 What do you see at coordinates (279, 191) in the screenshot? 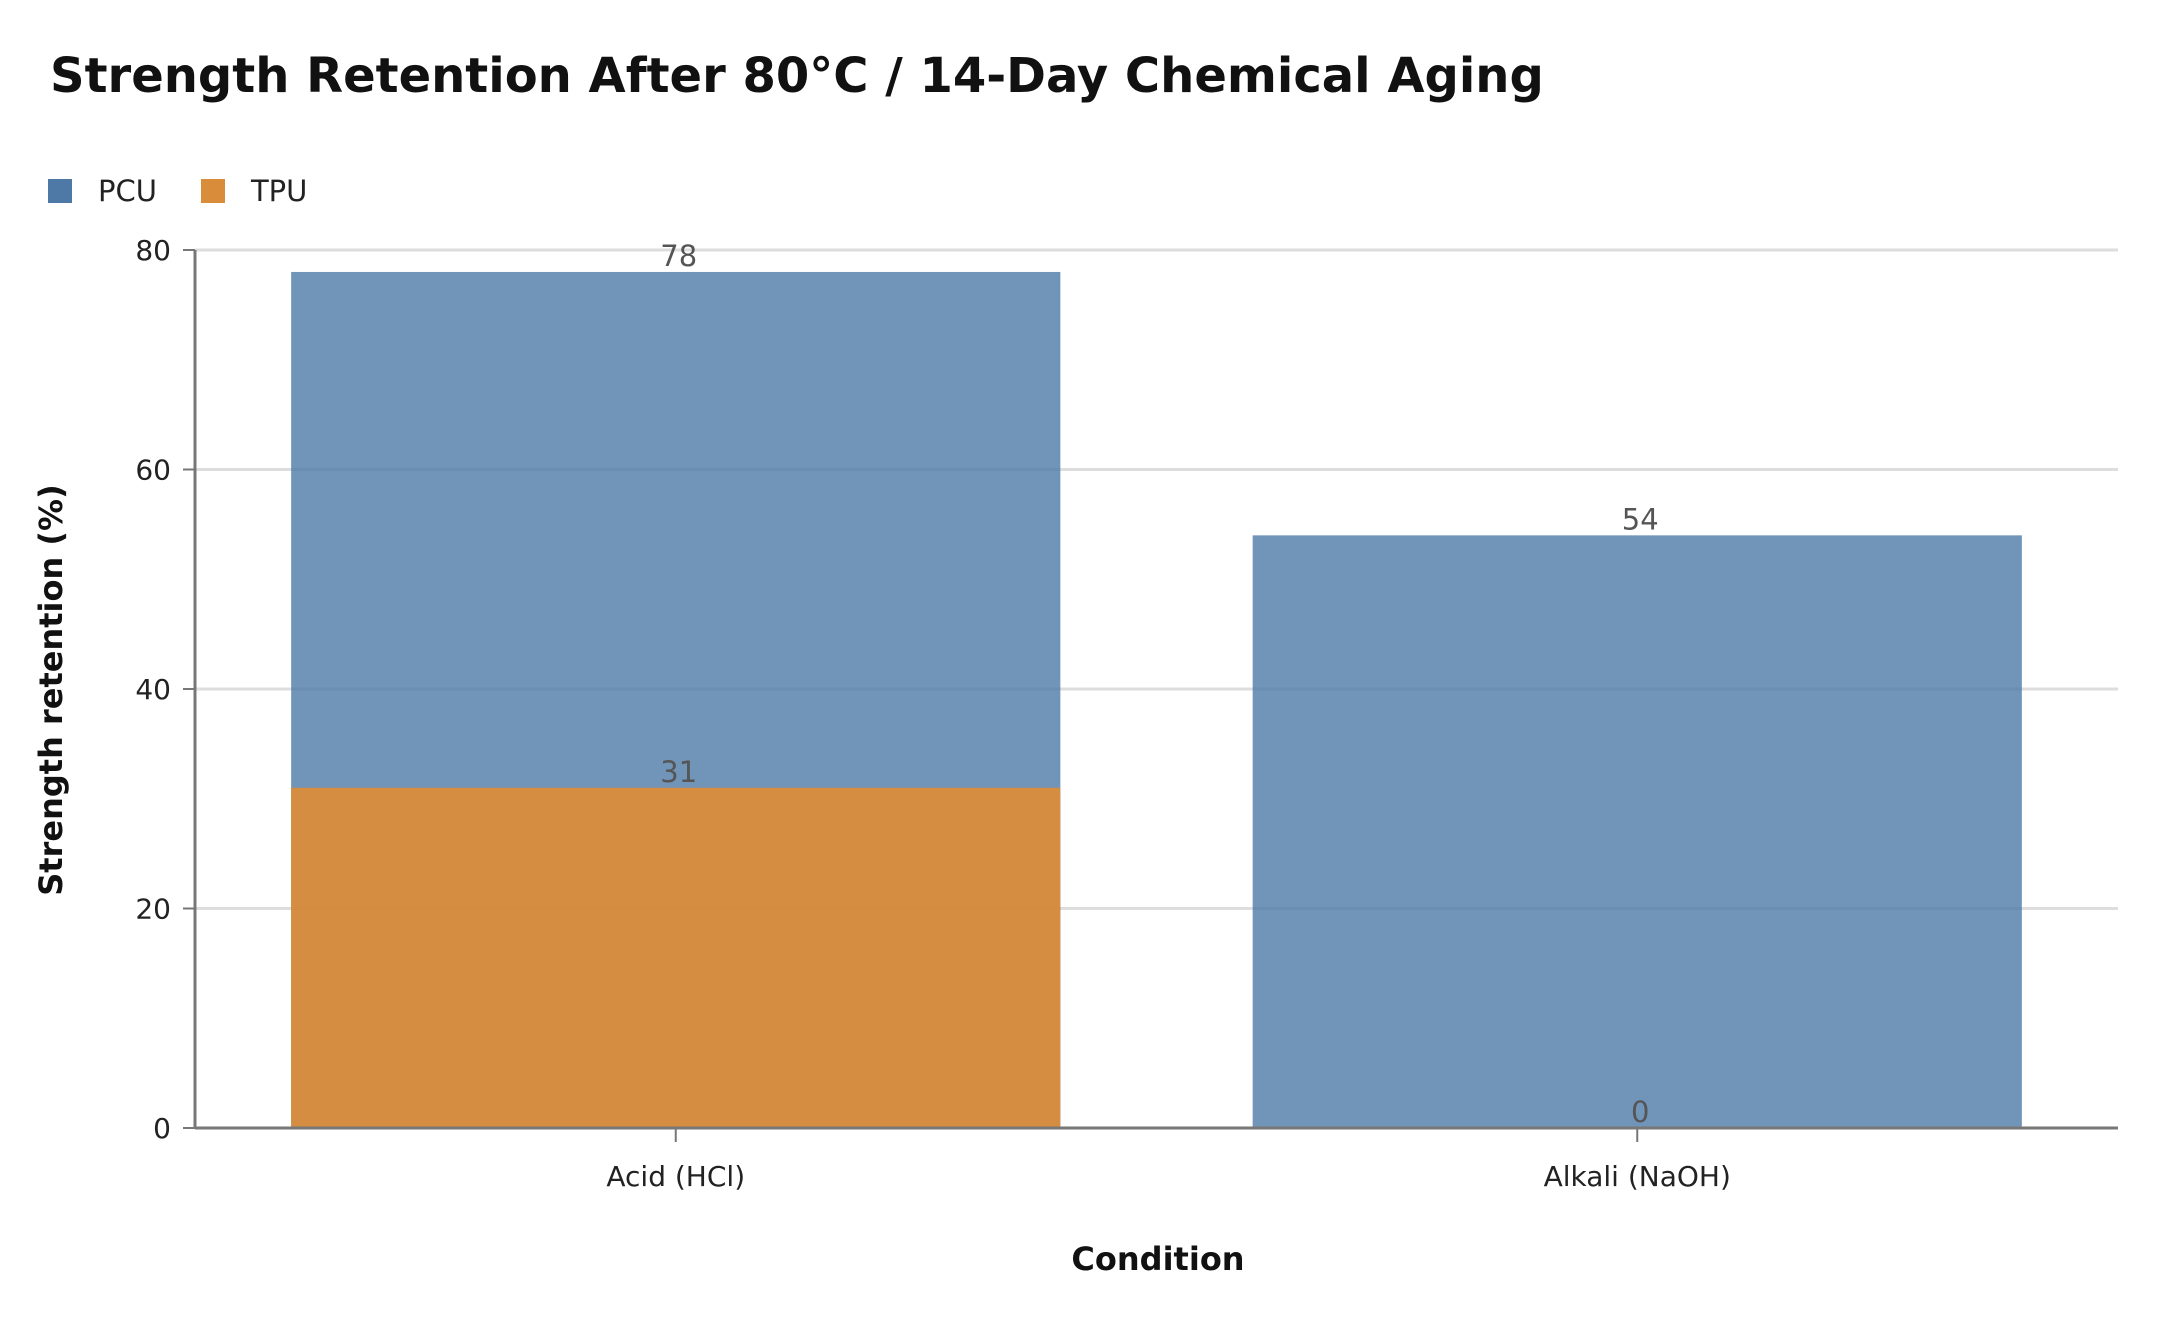
I see `legend-label-tpu: TPU` at bounding box center [279, 191].